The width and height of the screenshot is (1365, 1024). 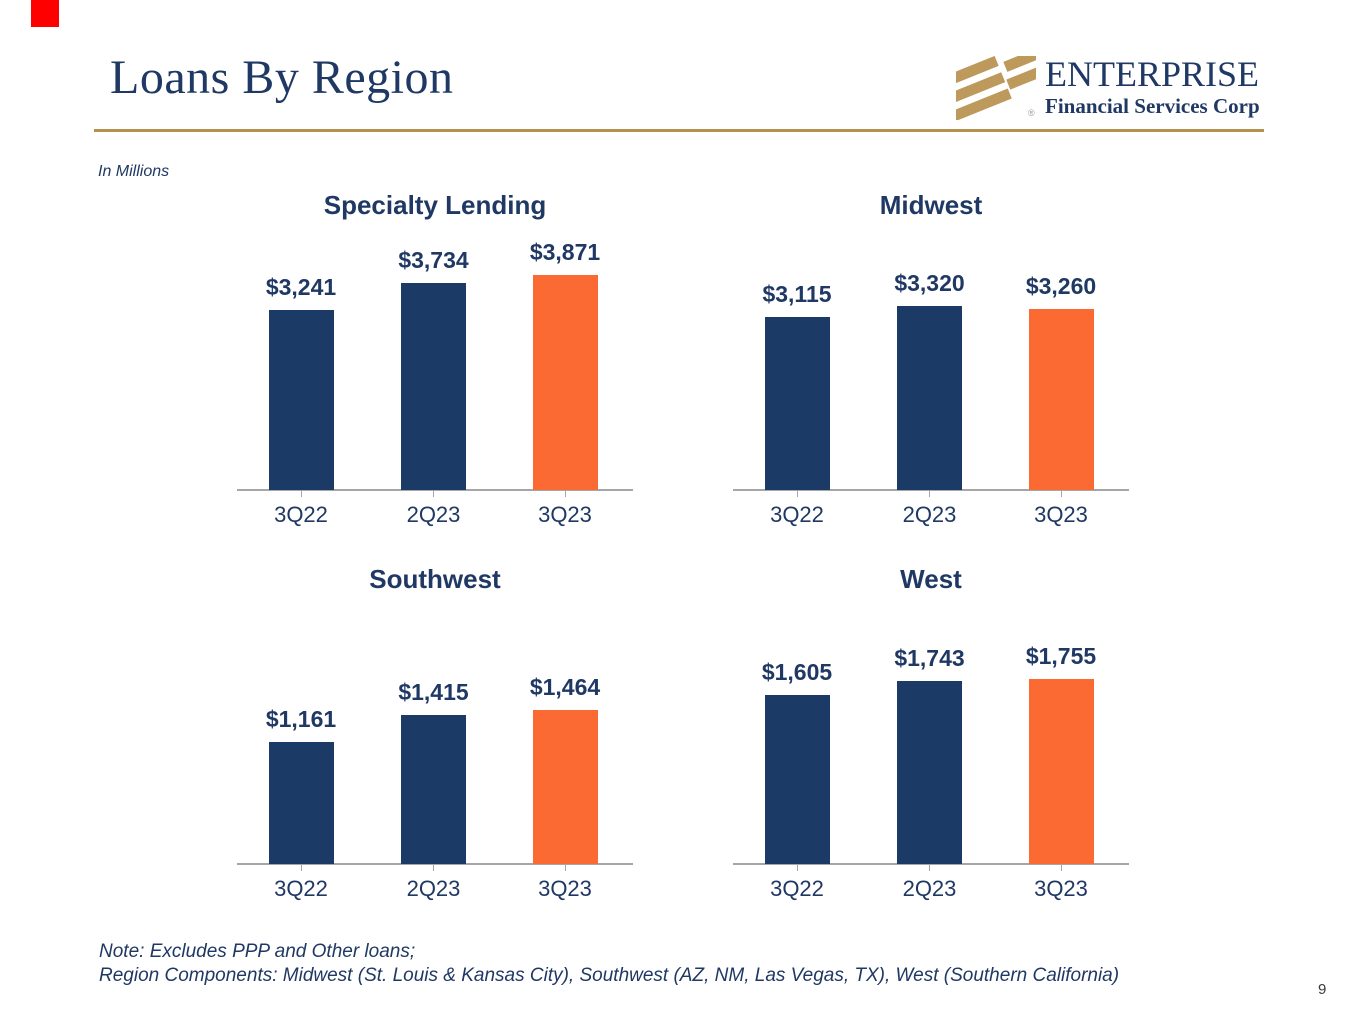 I want to click on chart-southwest: Southwest $1,161 3Q22 $1,415 2Q23 $1,464 3Q23, so click(x=435, y=736).